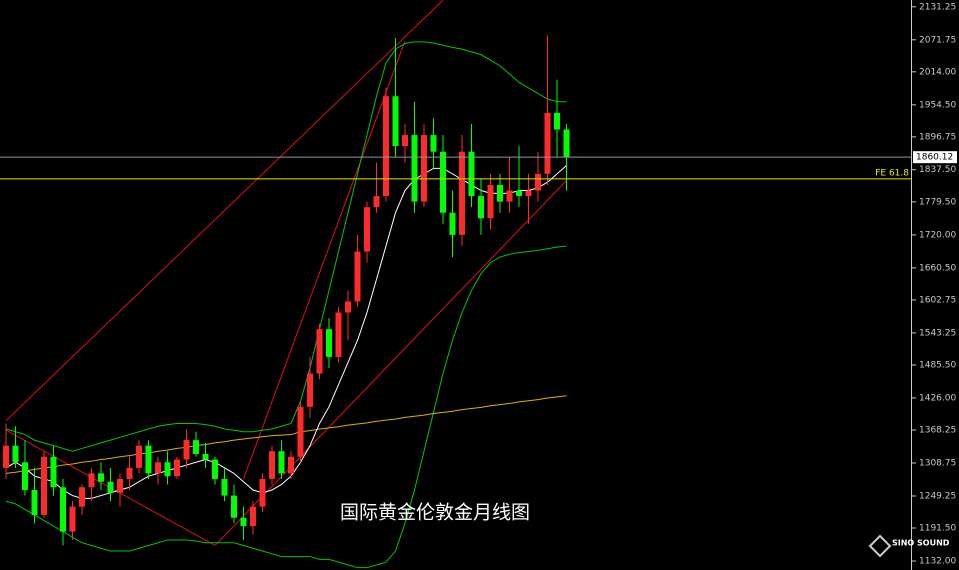  Describe the element at coordinates (937, 170) in the screenshot. I see `y-tick-label: 1837.50` at that location.